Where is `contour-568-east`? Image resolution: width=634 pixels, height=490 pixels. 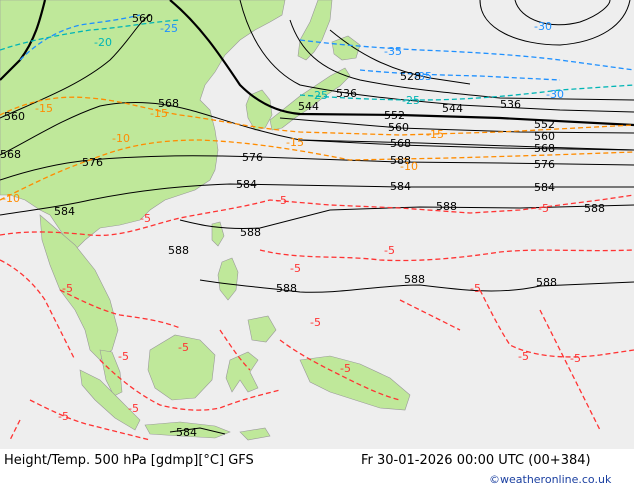
contour-568-east is located at coordinates (466, 145).